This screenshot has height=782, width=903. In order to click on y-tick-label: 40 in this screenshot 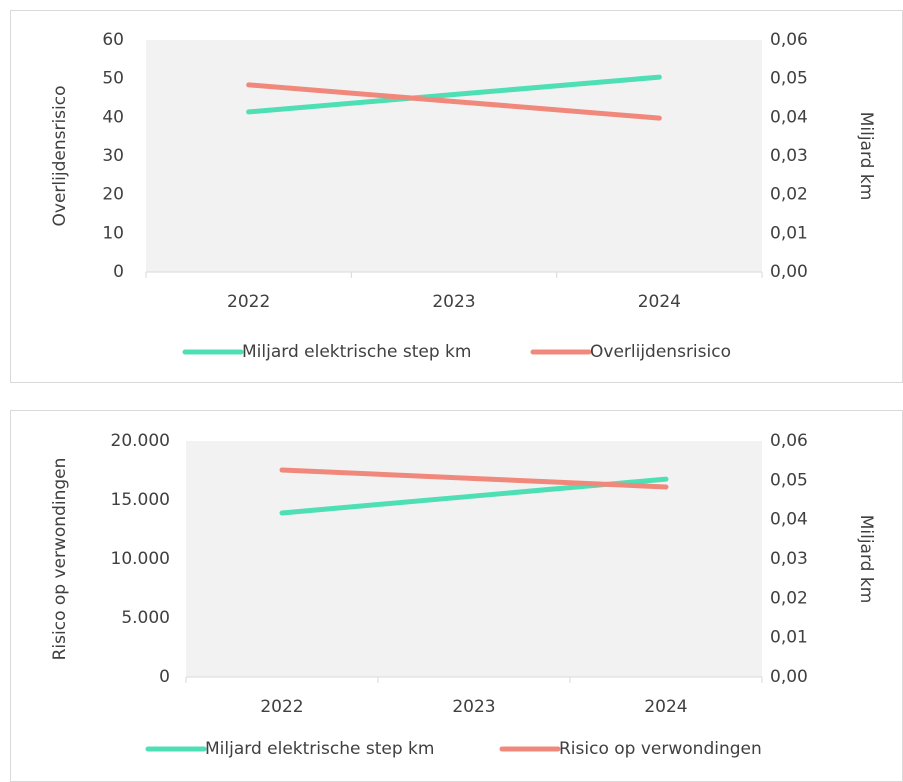, I will do `click(113, 117)`.